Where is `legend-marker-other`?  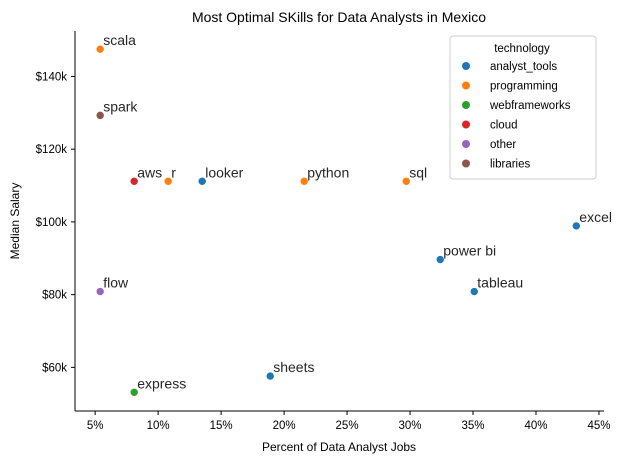
legend-marker-other is located at coordinates (466, 144).